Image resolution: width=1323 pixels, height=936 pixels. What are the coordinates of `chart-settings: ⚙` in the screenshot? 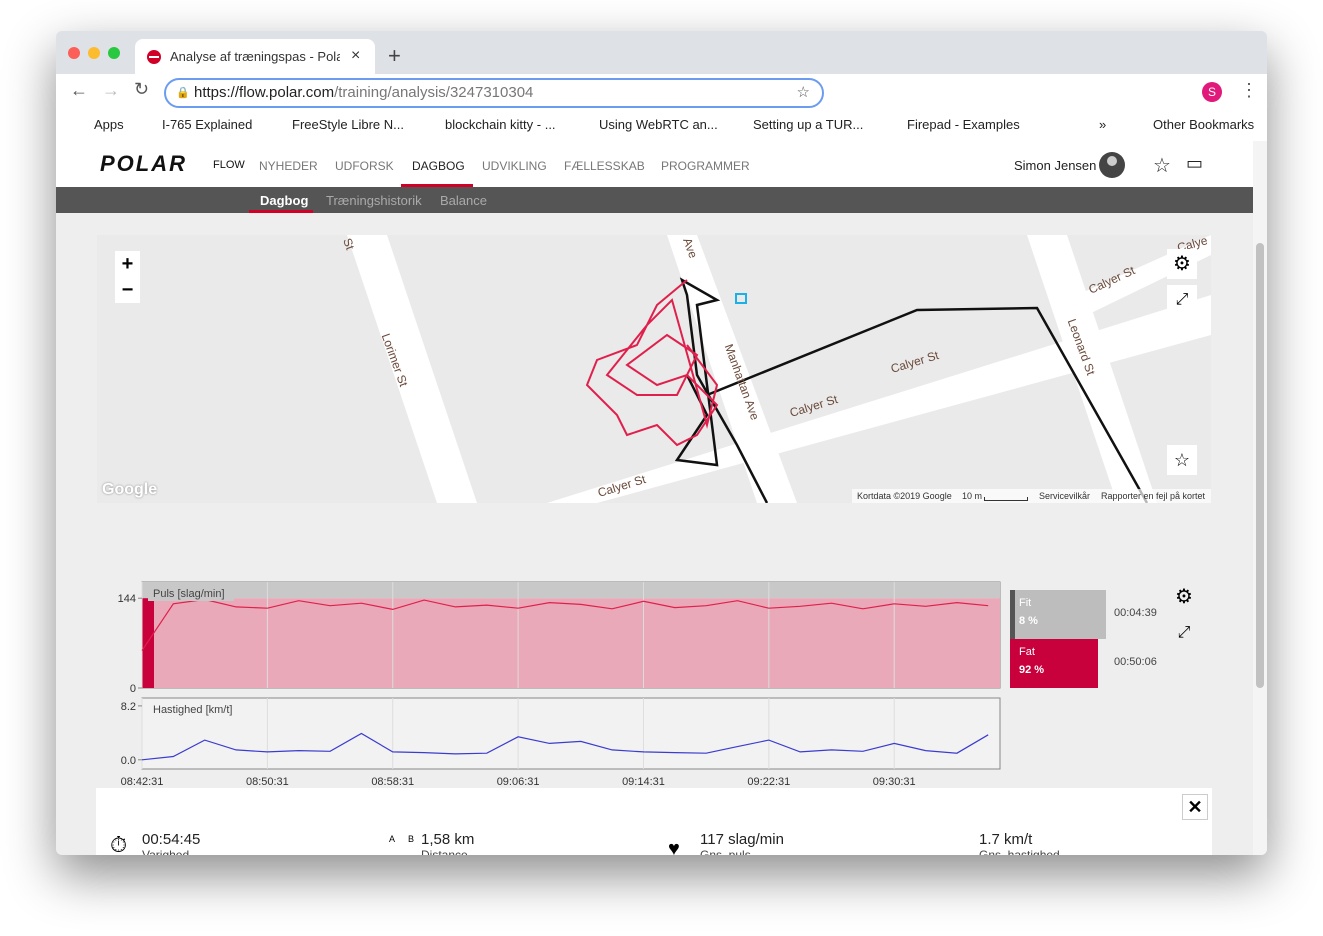 It's located at (1184, 597).